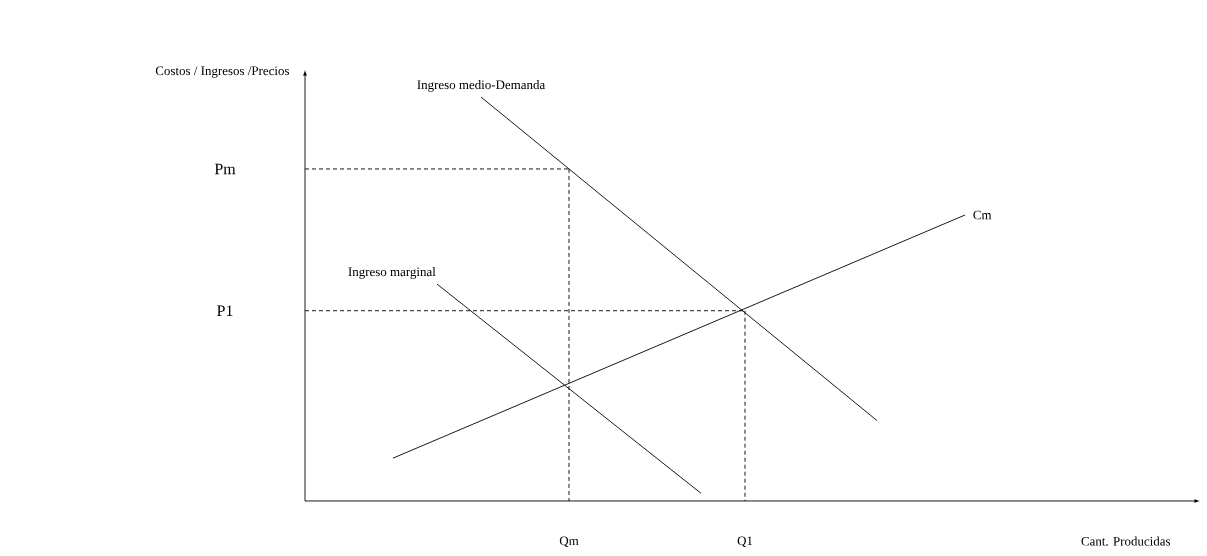  What do you see at coordinates (745, 542) in the screenshot?
I see `x-tick-label: Q1` at bounding box center [745, 542].